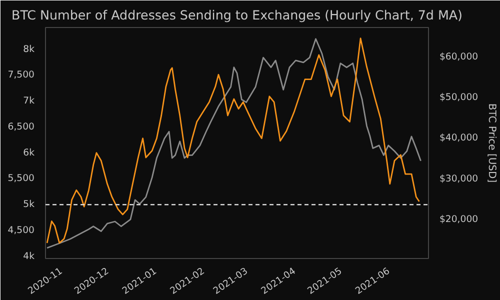 The width and height of the screenshot is (500, 300). What do you see at coordinates (21, 126) in the screenshot?
I see `y-tick-label: 6,500` at bounding box center [21, 126].